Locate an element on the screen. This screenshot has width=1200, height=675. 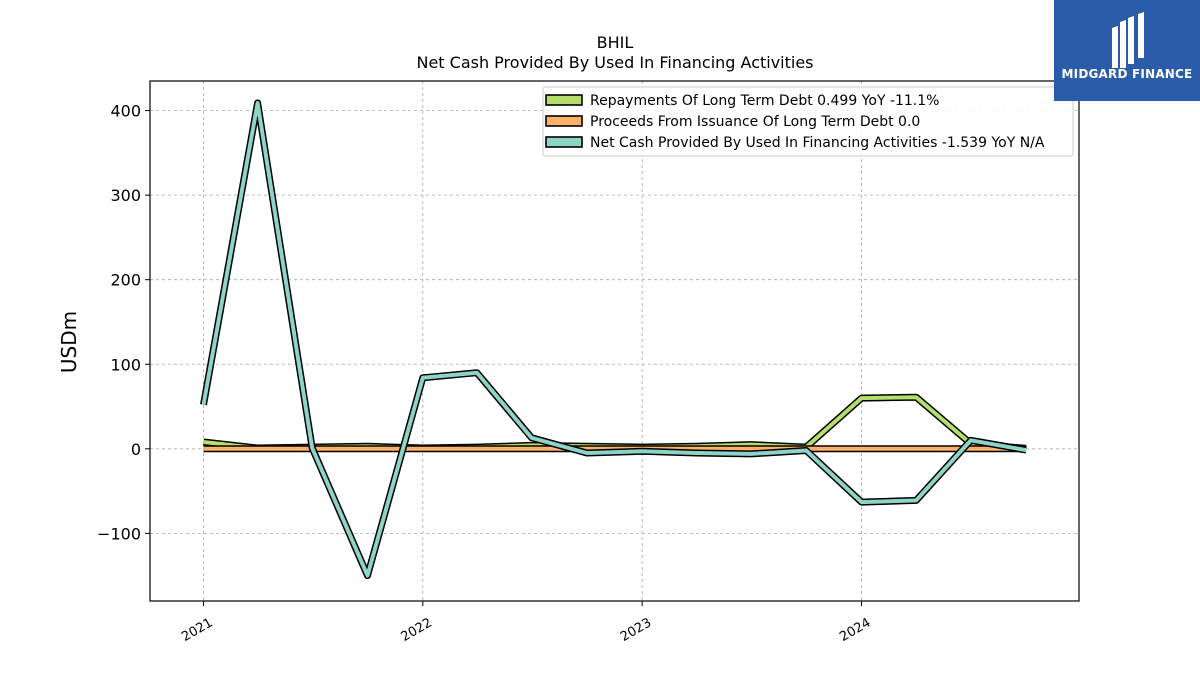
y-tick-label: 100 is located at coordinates (125, 364).